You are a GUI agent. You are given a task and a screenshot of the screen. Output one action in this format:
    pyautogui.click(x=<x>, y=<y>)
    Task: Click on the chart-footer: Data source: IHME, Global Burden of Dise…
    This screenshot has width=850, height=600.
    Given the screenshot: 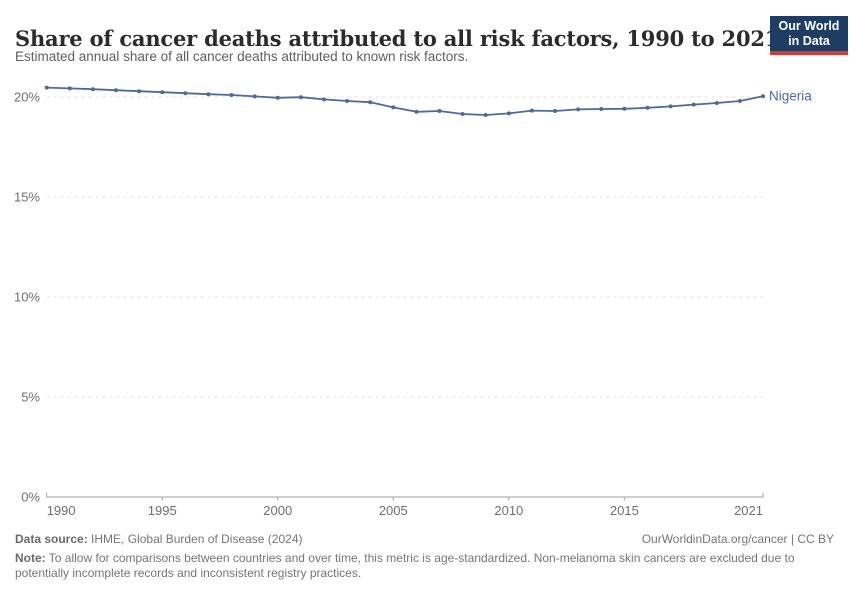 What is the action you would take?
    pyautogui.click(x=424, y=539)
    